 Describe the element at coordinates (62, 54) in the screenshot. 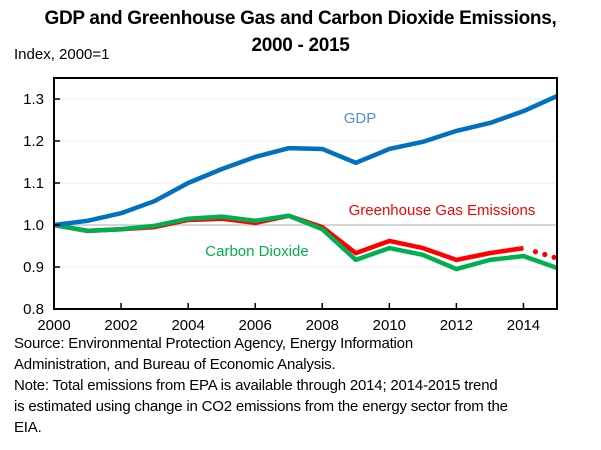

I see `y-axis-label: Index, 2000=1` at that location.